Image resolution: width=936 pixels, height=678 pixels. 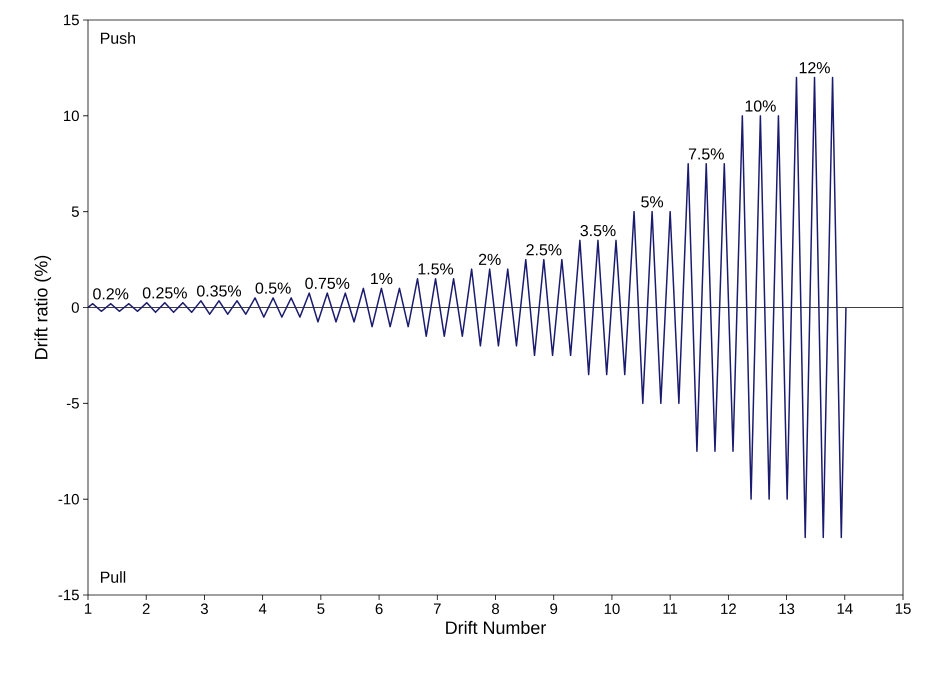 I want to click on annotation: 2.5%, so click(x=544, y=250).